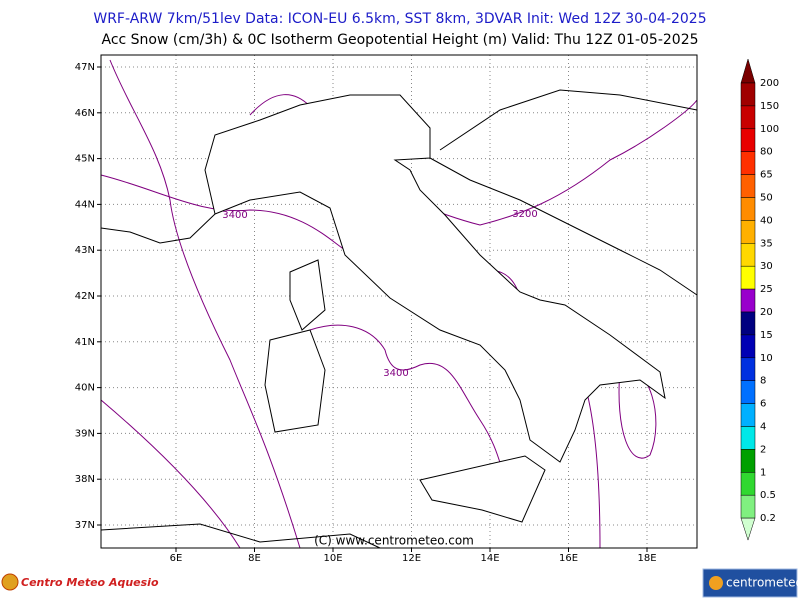 The width and height of the screenshot is (800, 600). I want to click on colorbar-label: 4, so click(763, 427).